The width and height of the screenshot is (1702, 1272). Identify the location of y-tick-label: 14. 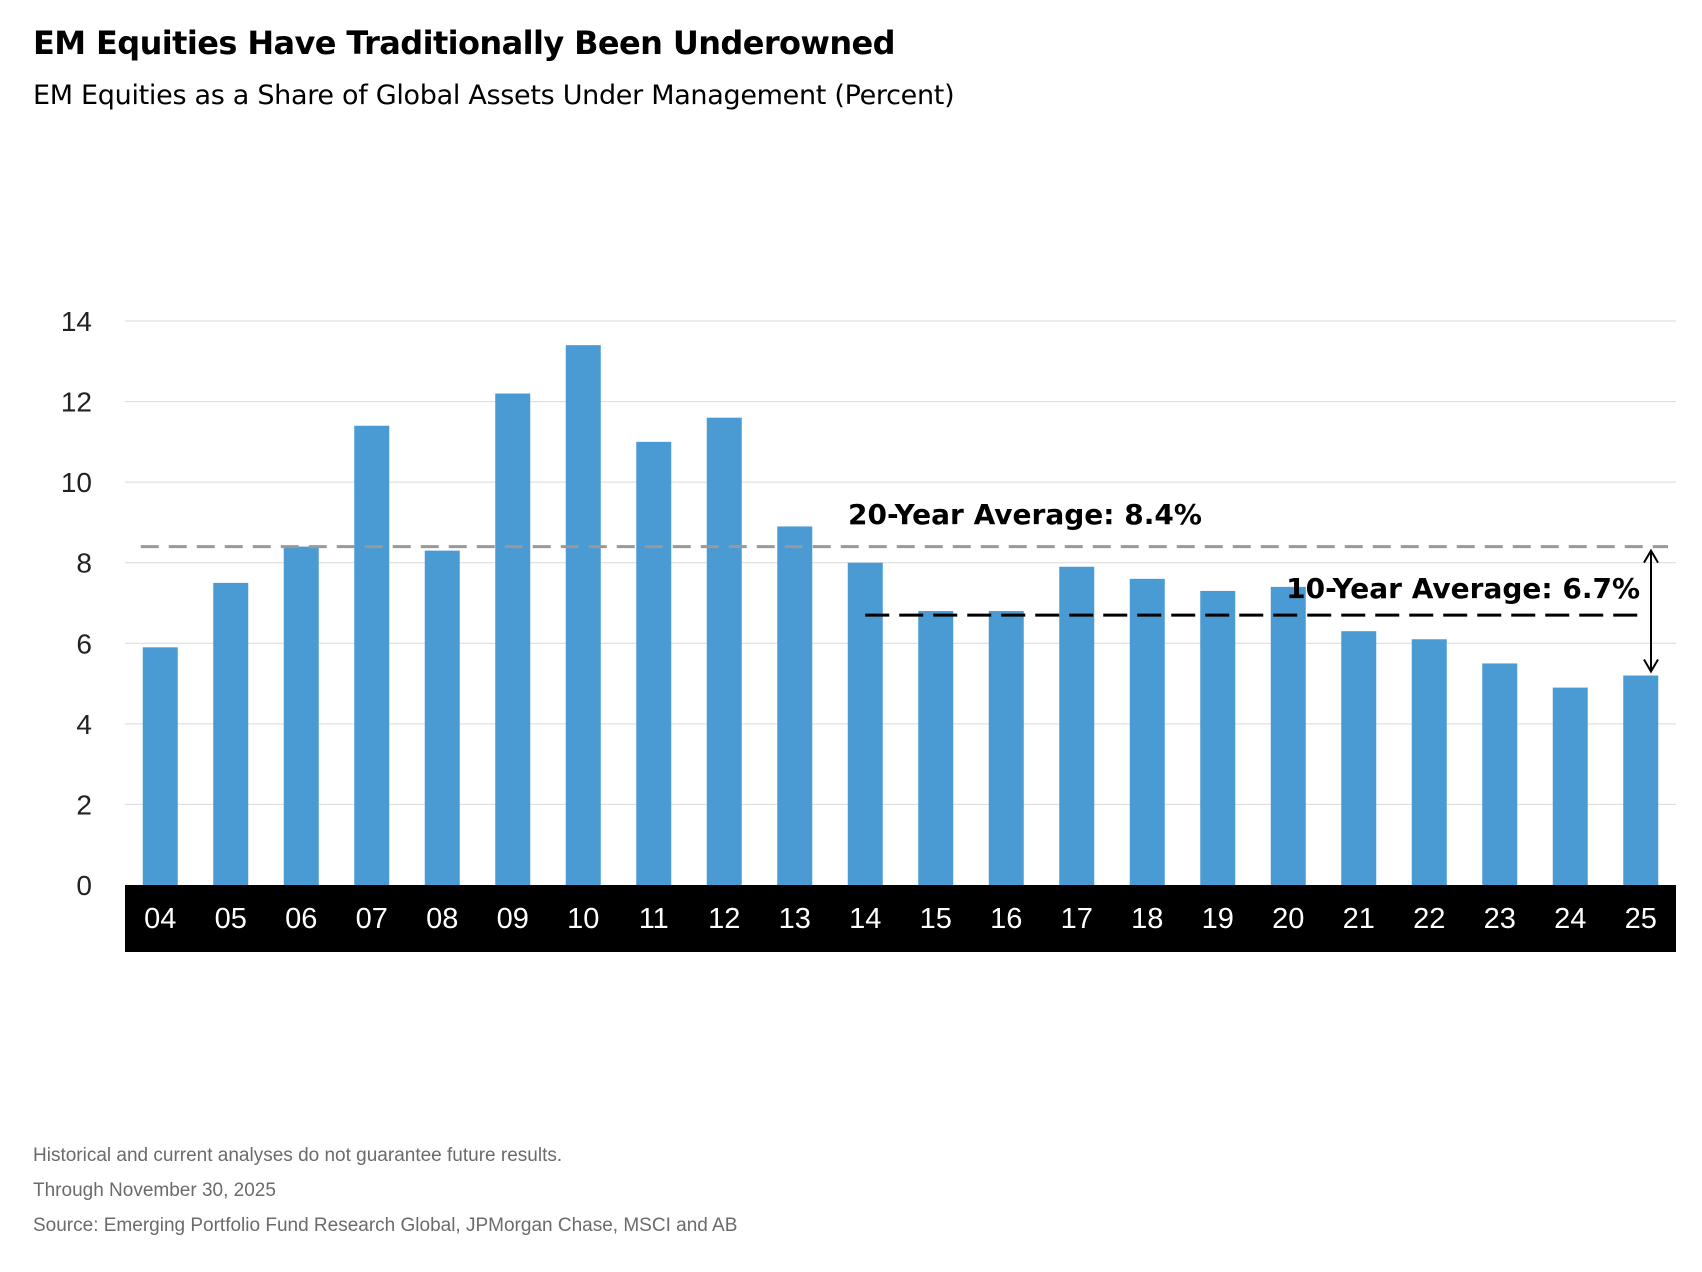
(76, 321).